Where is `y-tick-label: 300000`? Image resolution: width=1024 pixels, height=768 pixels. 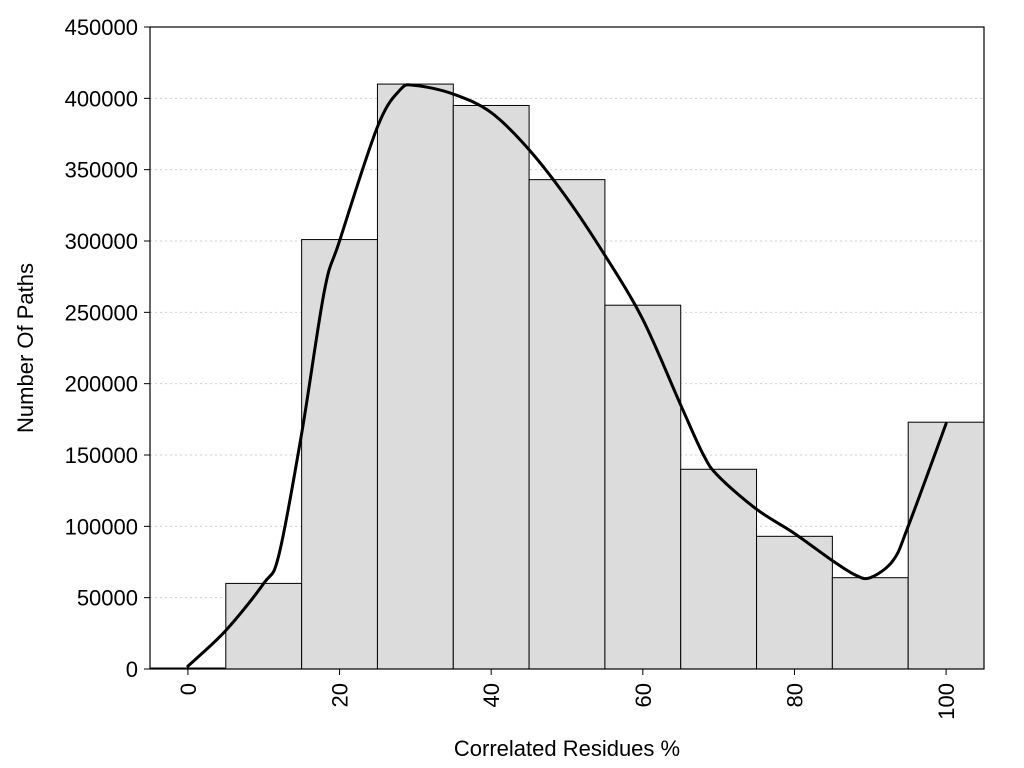 y-tick-label: 300000 is located at coordinates (101, 241).